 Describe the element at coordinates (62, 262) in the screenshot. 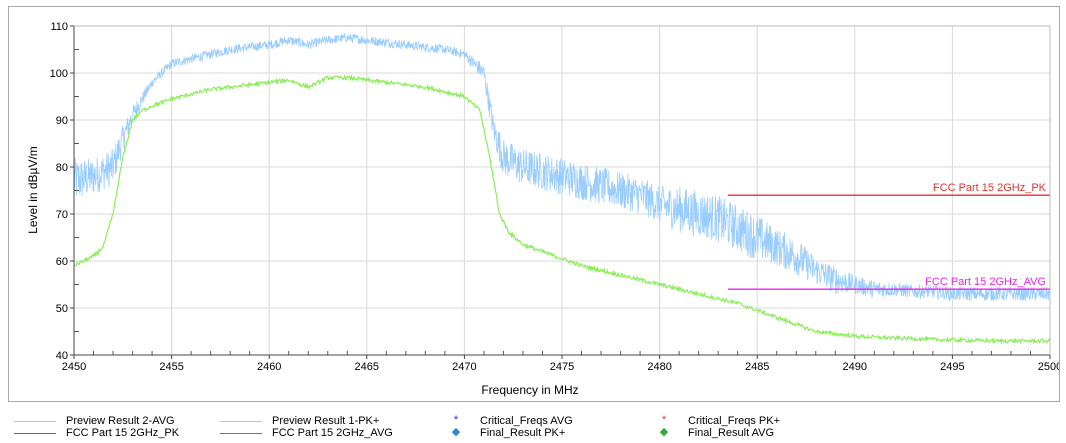

I see `y-tick-label: 60` at that location.